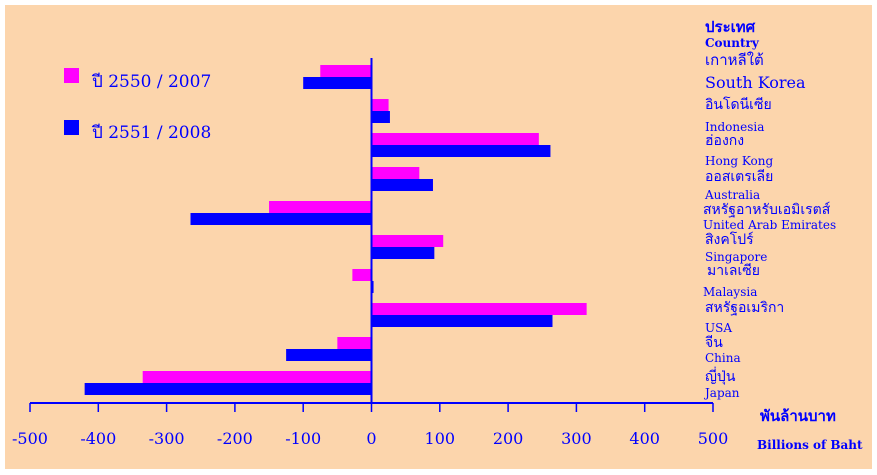  I want to click on category-label-english: Hong Kong, so click(739, 161).